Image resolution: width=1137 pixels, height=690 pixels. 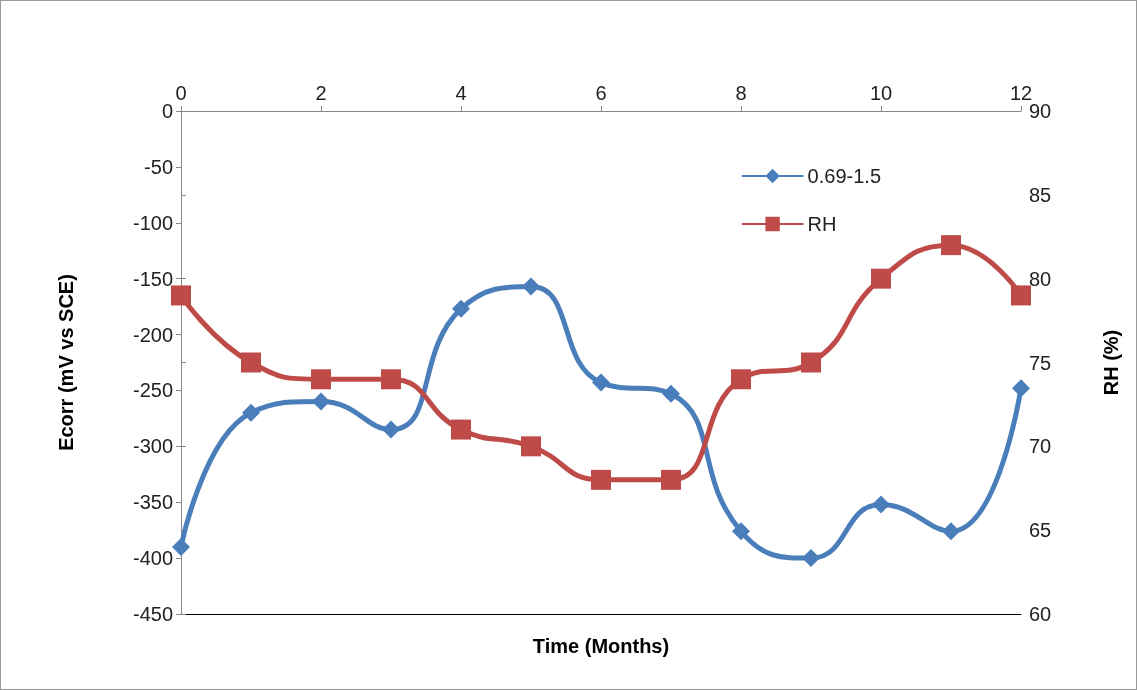 What do you see at coordinates (321, 93) in the screenshot?
I see `x-tick-label: 2` at bounding box center [321, 93].